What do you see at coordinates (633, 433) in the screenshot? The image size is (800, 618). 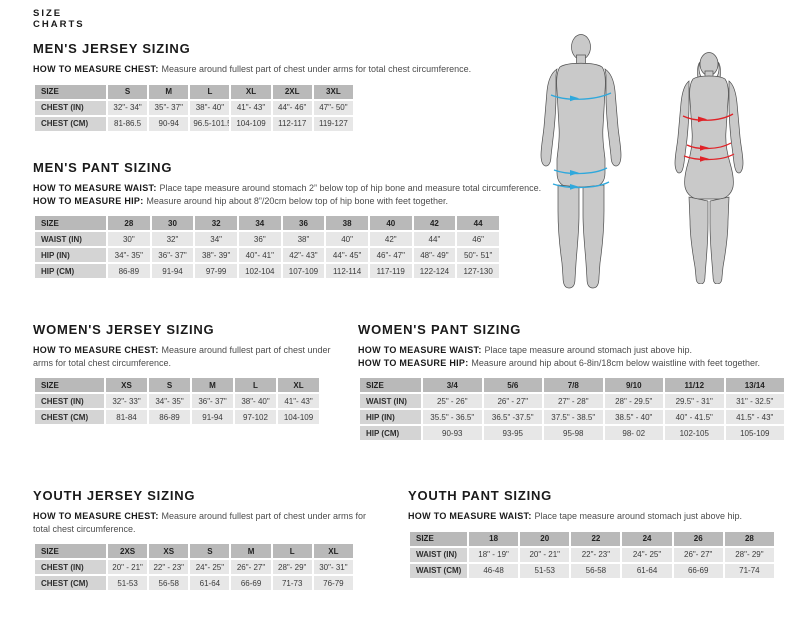 I see `value-cell: 98- 02` at bounding box center [633, 433].